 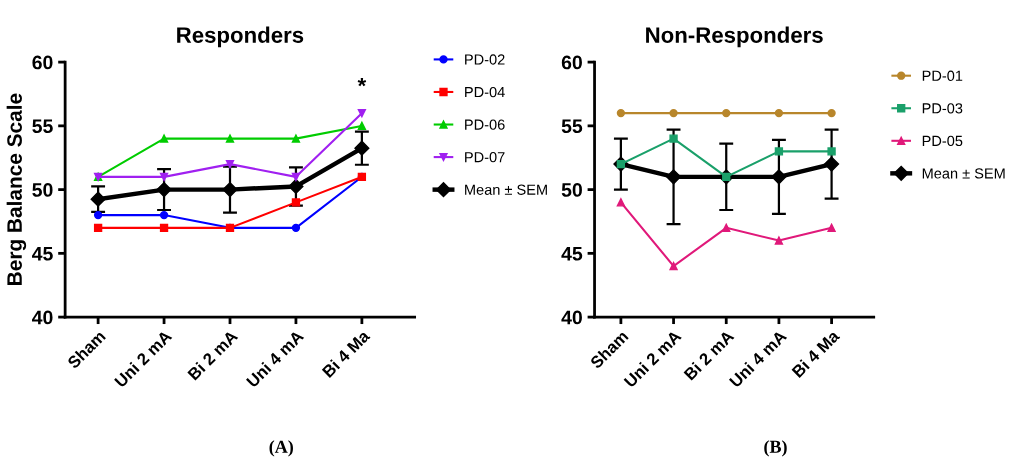 What do you see at coordinates (942, 75) in the screenshot?
I see `legend-label: PD-01` at bounding box center [942, 75].